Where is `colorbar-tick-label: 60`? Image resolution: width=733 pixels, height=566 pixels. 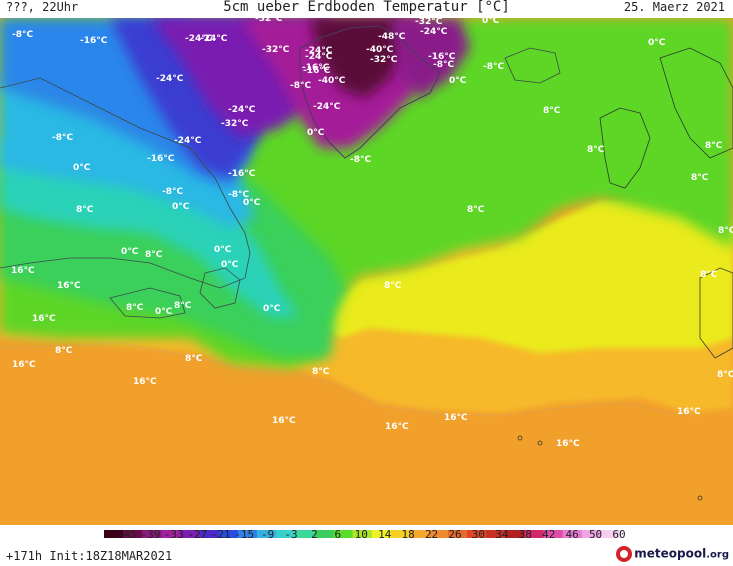
colorbar-tick-label: 60 is located at coordinates (619, 534).